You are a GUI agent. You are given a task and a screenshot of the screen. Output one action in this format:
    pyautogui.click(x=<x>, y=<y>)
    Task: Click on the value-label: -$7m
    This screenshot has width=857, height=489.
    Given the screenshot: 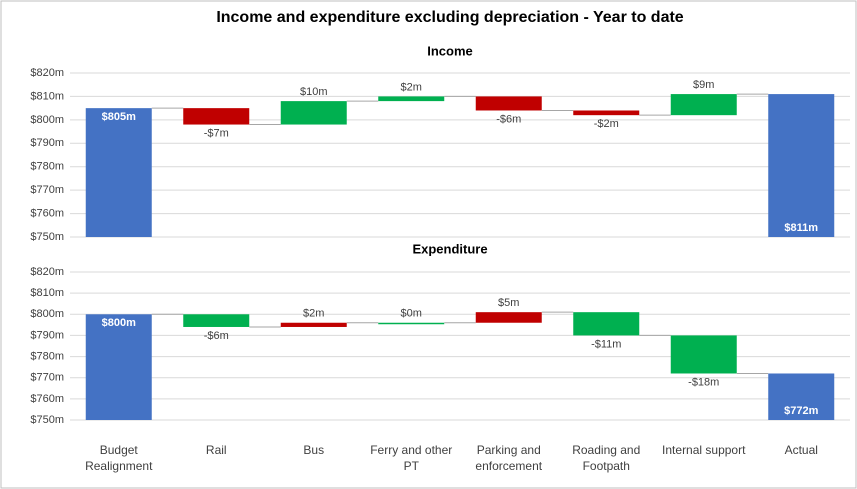 What is the action you would take?
    pyautogui.click(x=216, y=133)
    